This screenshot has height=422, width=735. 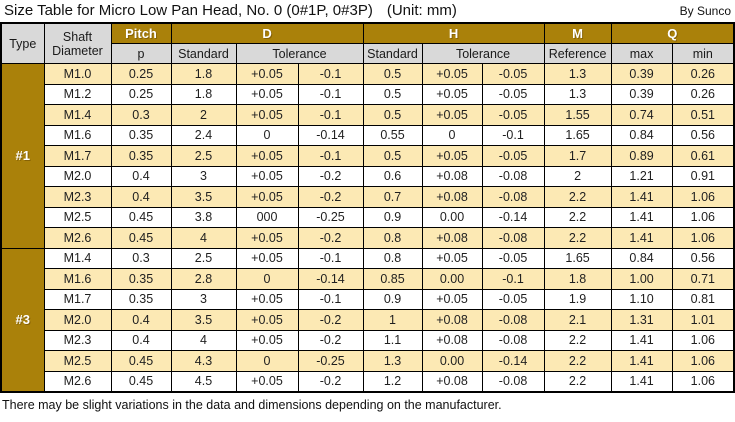 What do you see at coordinates (203, 115) in the screenshot?
I see `cell-d-standard: 2` at bounding box center [203, 115].